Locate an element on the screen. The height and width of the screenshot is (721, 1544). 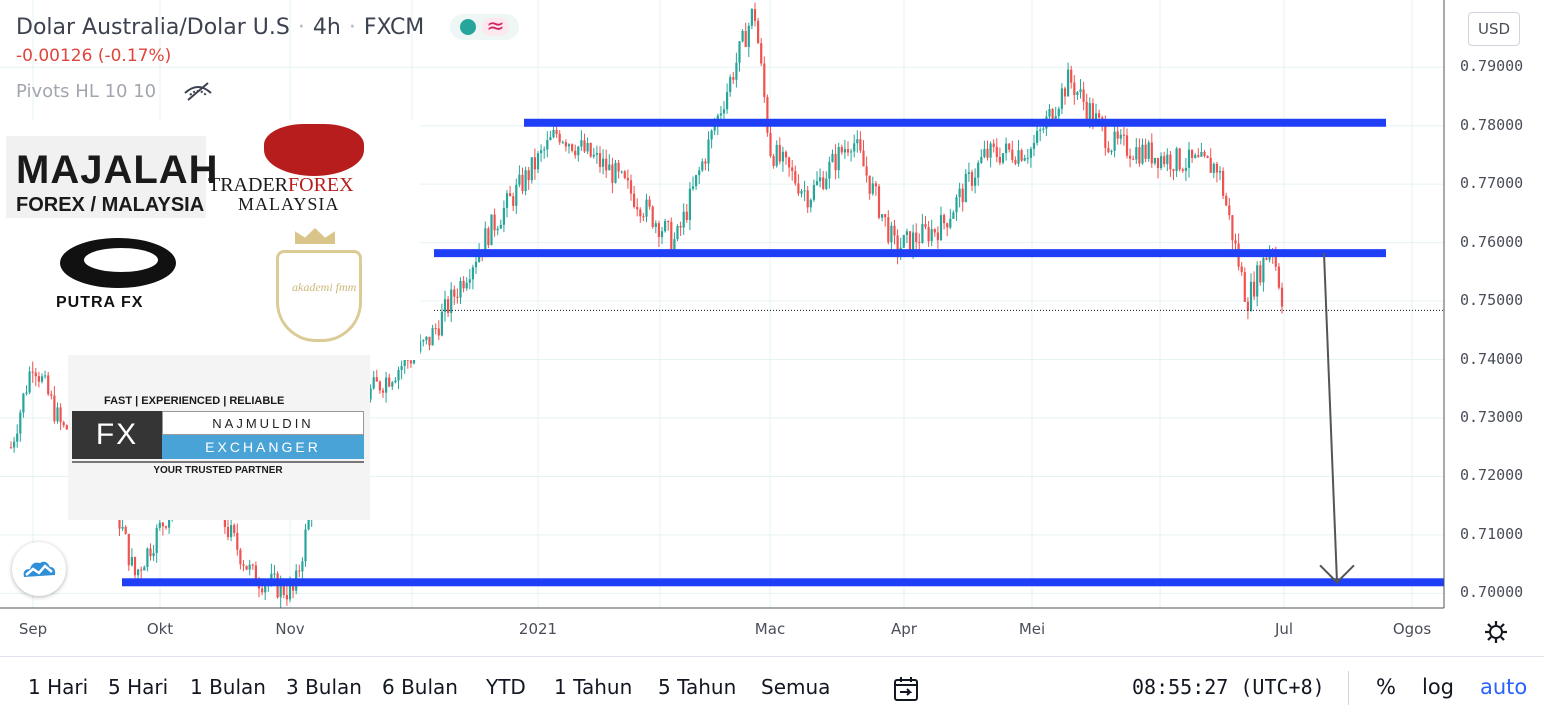
indicator-legend: Pivots HL 10 10 is located at coordinates (267, 91).